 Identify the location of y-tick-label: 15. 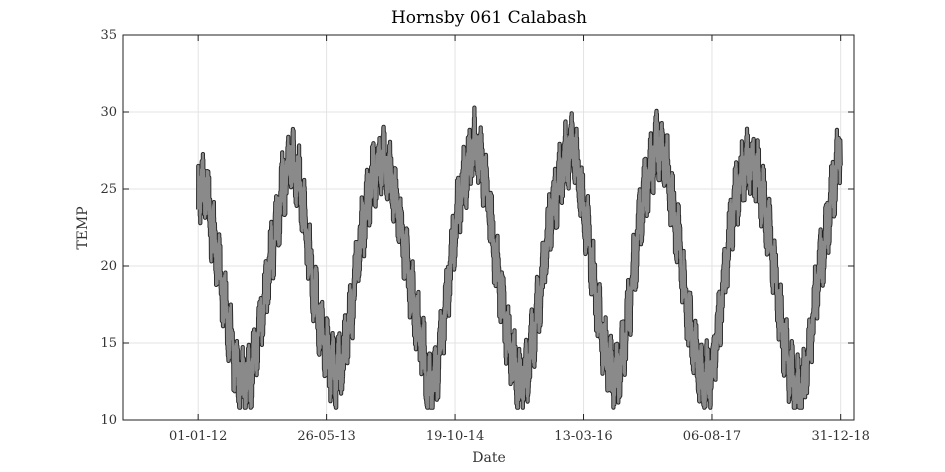
(108, 343).